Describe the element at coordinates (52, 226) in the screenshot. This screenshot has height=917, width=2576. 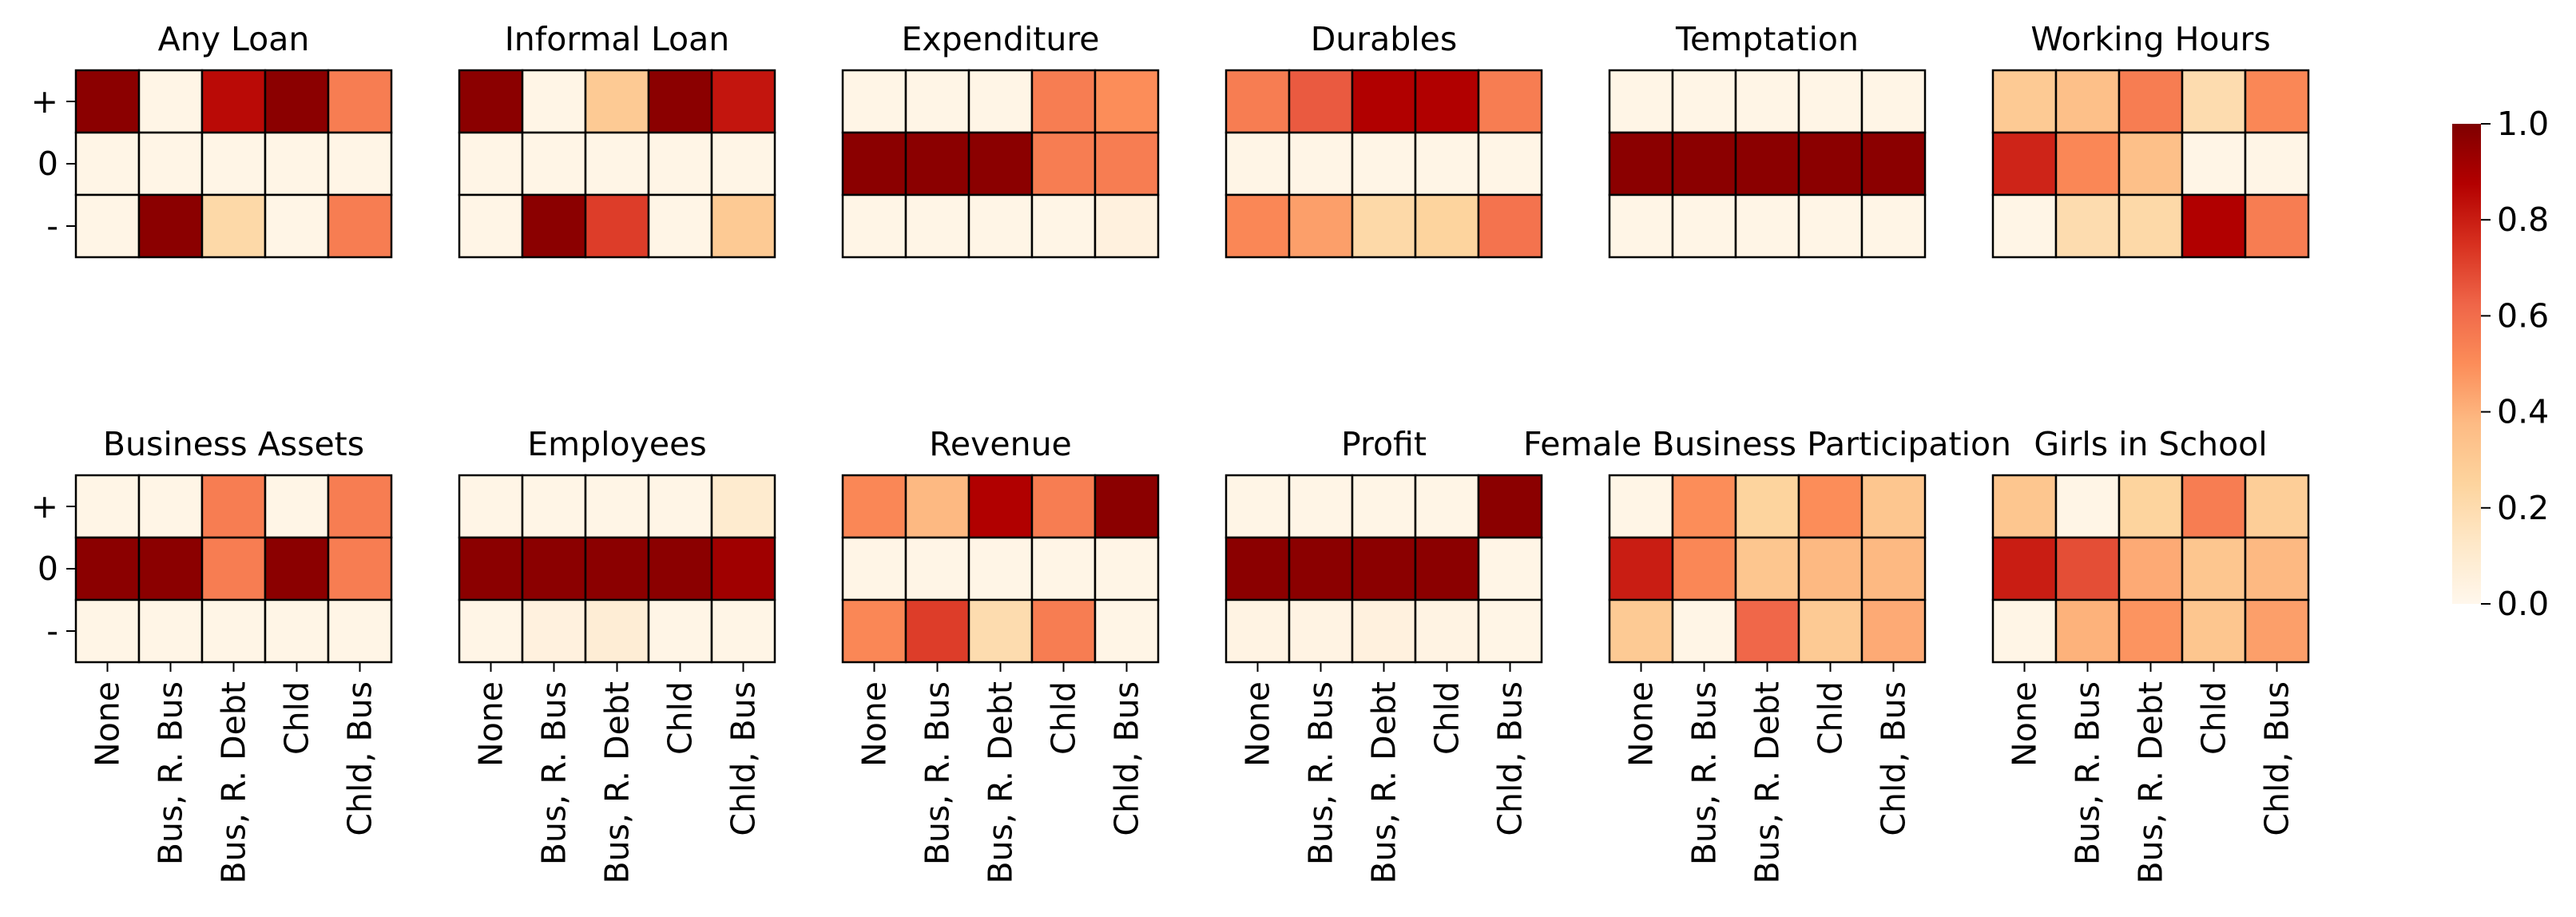
I see `row-tick-label: -` at that location.